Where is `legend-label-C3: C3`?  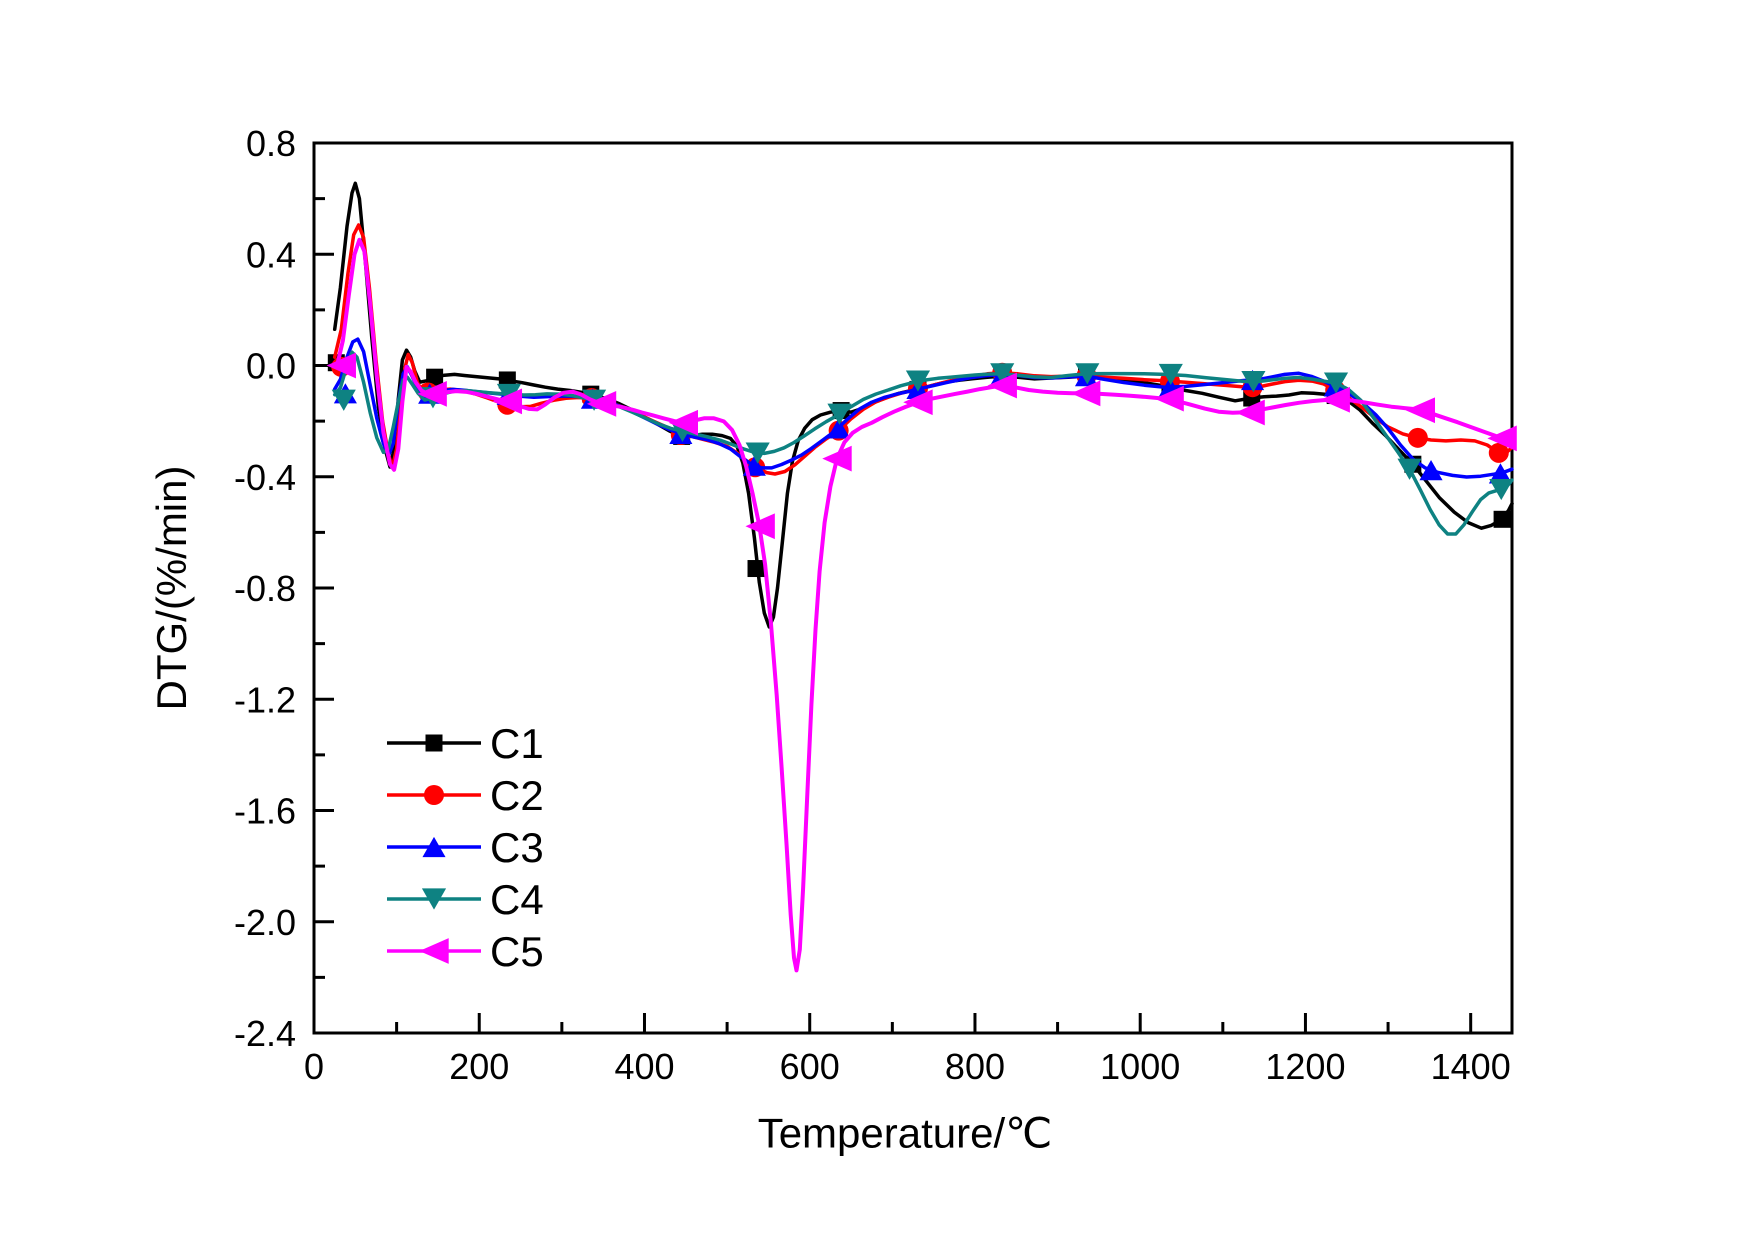
legend-label-C3: C3 is located at coordinates (517, 847).